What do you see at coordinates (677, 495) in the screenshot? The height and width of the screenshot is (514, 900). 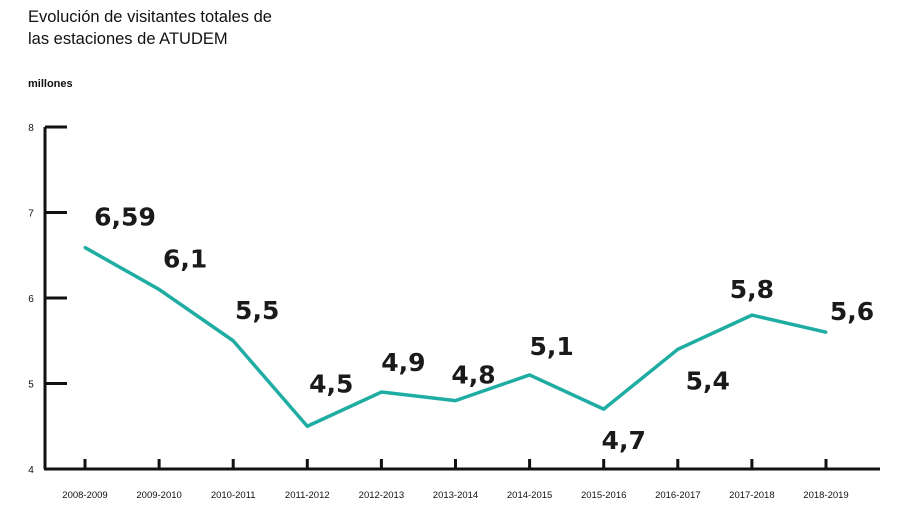 I see `x-tick-label: 2016-2017` at bounding box center [677, 495].